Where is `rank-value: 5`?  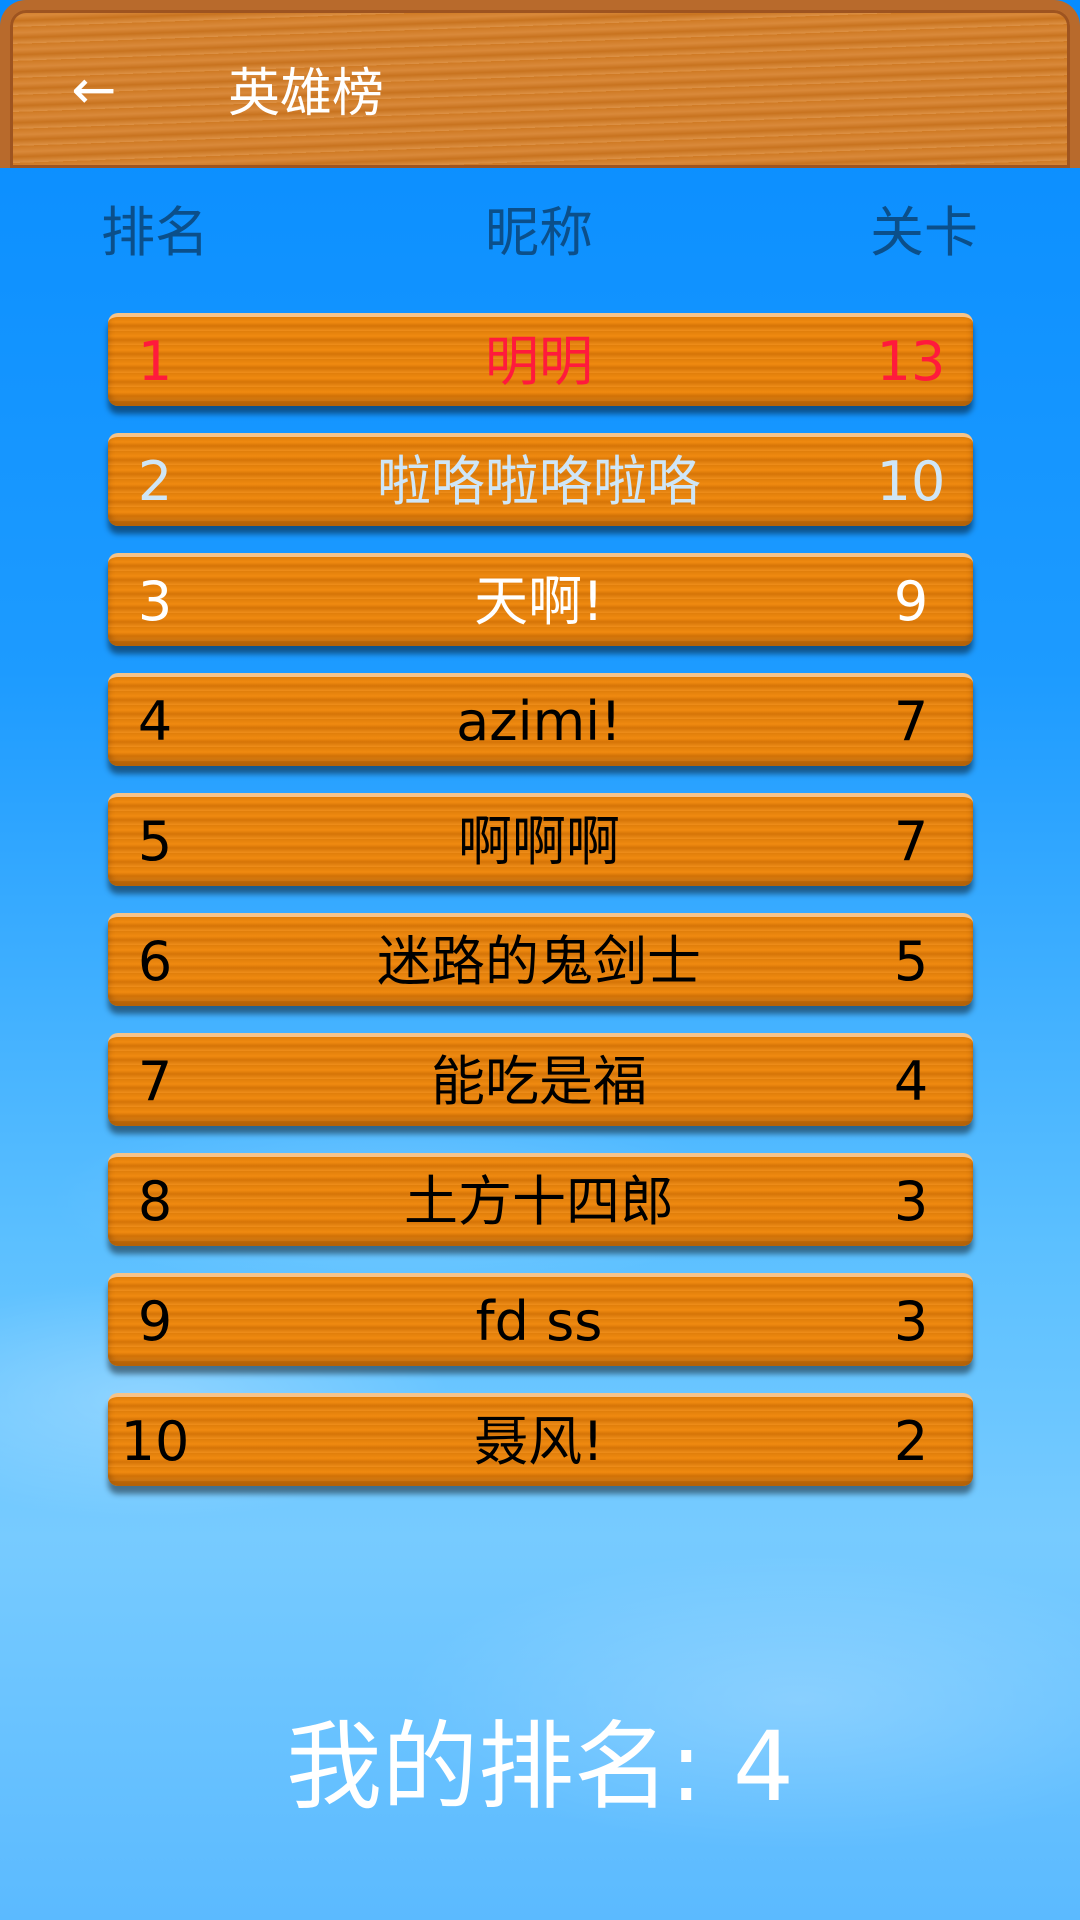 rank-value: 5 is located at coordinates (155, 841).